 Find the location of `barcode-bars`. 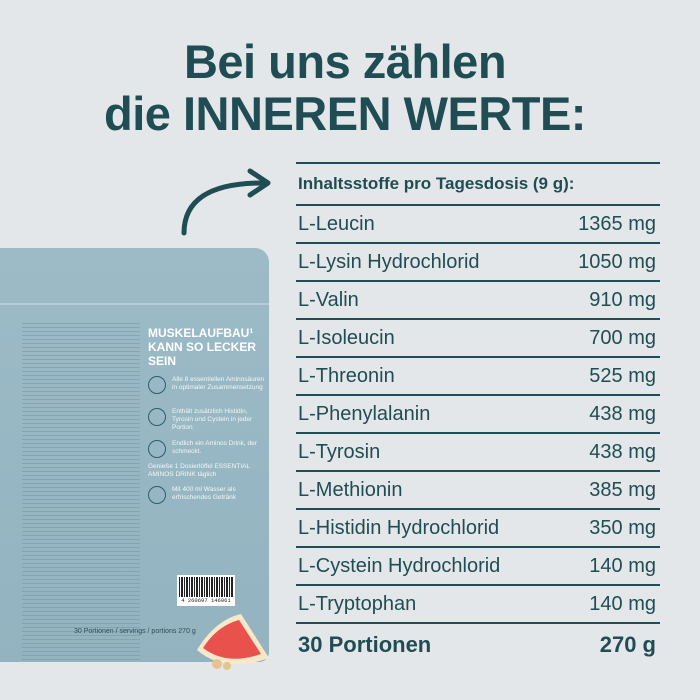

barcode-bars is located at coordinates (206, 587).